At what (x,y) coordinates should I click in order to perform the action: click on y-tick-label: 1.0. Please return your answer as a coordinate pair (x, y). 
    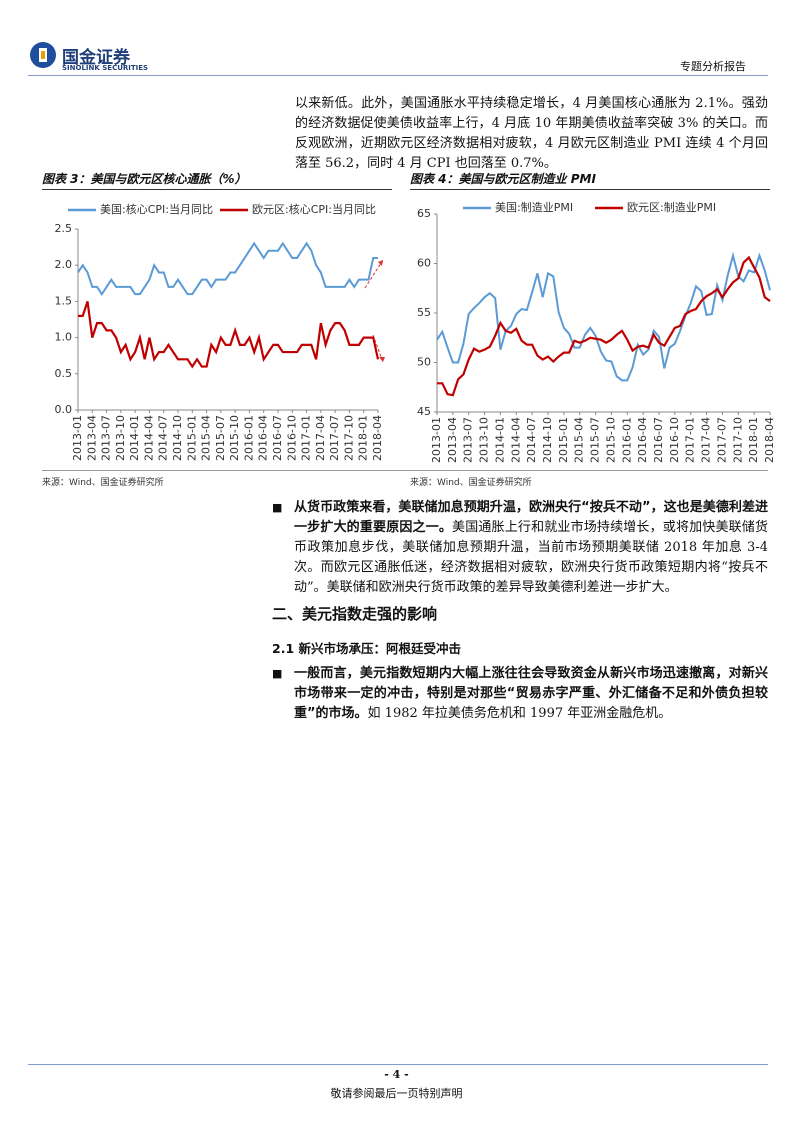
    Looking at the image, I should click on (64, 337).